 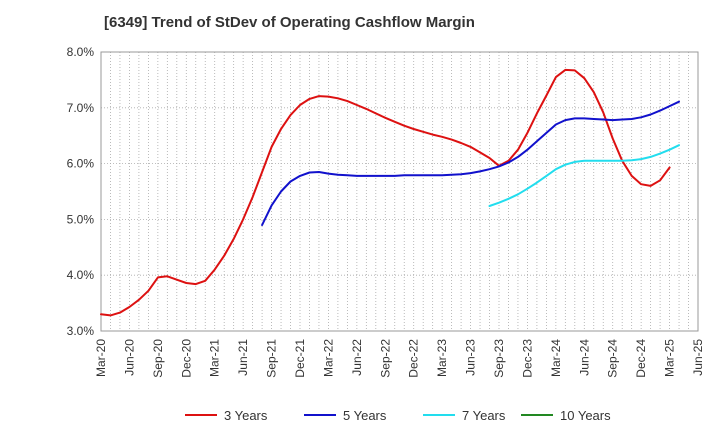 I want to click on x-tick-label: Mar-21, so click(x=215, y=358).